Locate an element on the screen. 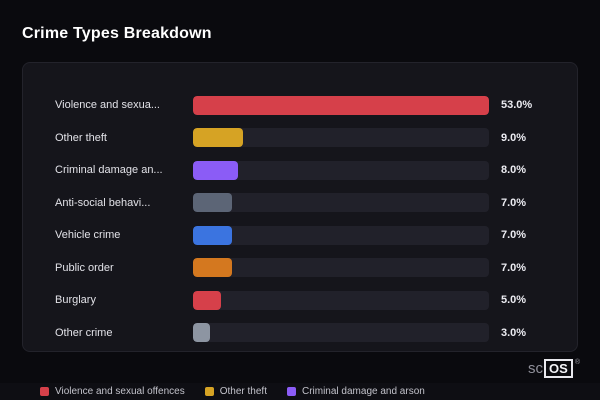 The height and width of the screenshot is (400, 600). bar-label: Public order is located at coordinates (84, 267).